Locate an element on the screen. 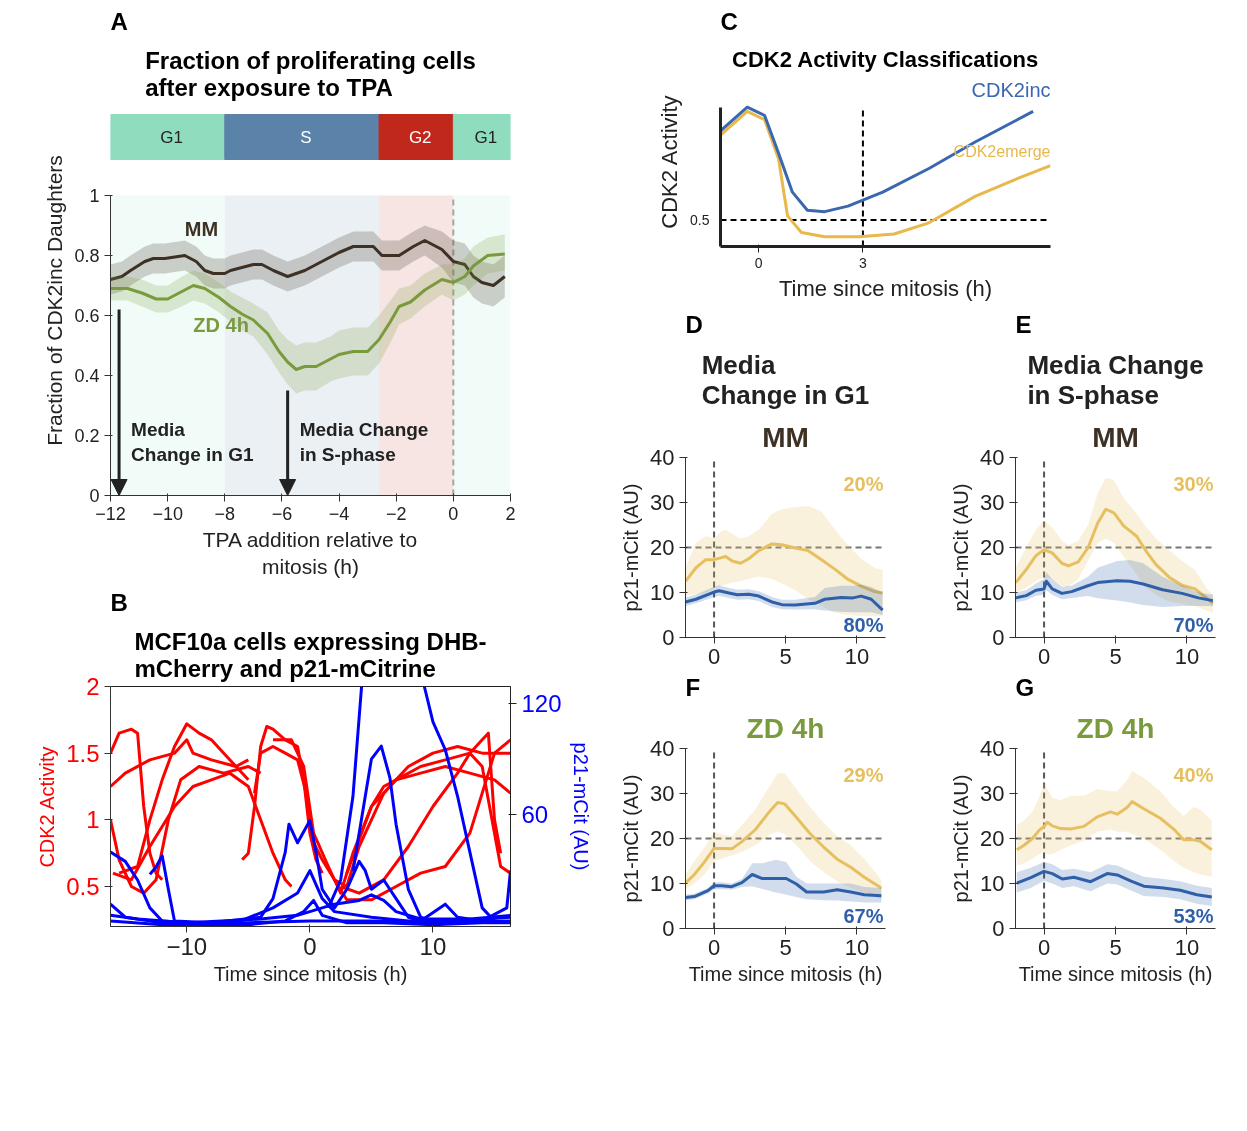  x-tick-label: −10 is located at coordinates (167, 513).